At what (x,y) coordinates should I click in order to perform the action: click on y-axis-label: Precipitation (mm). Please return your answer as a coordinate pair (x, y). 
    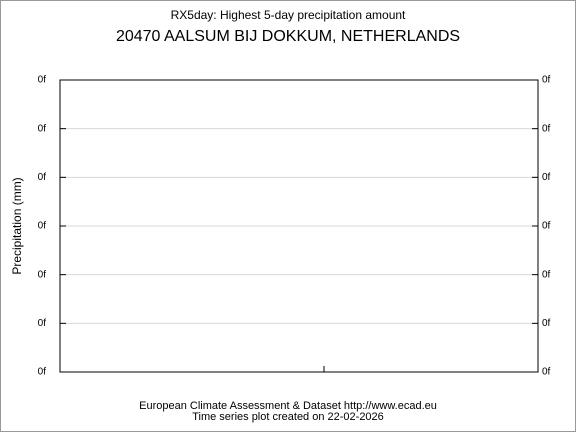
    Looking at the image, I should click on (17, 225).